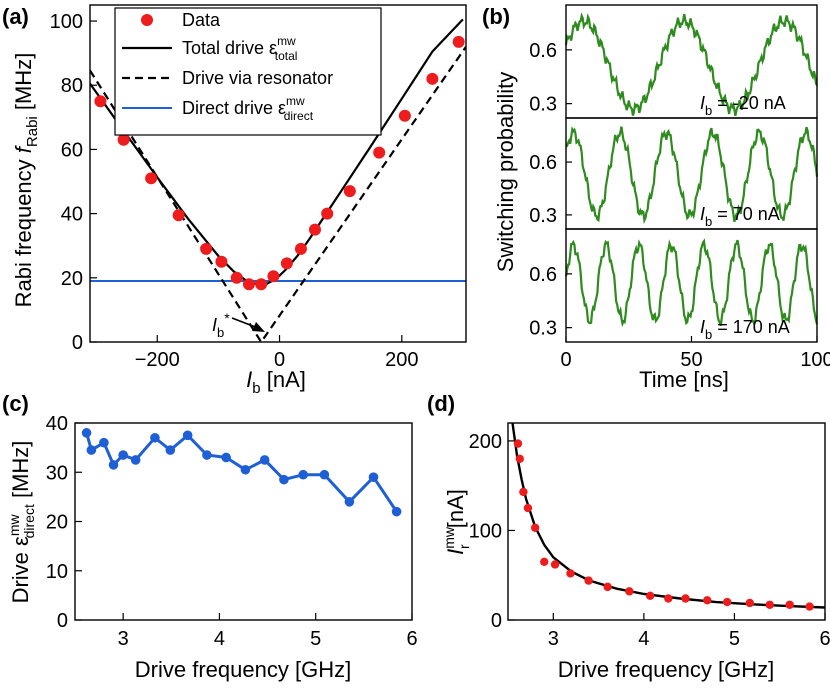 This screenshot has width=830, height=695. I want to click on panel-a-ytick-label: 80, so click(72, 86).